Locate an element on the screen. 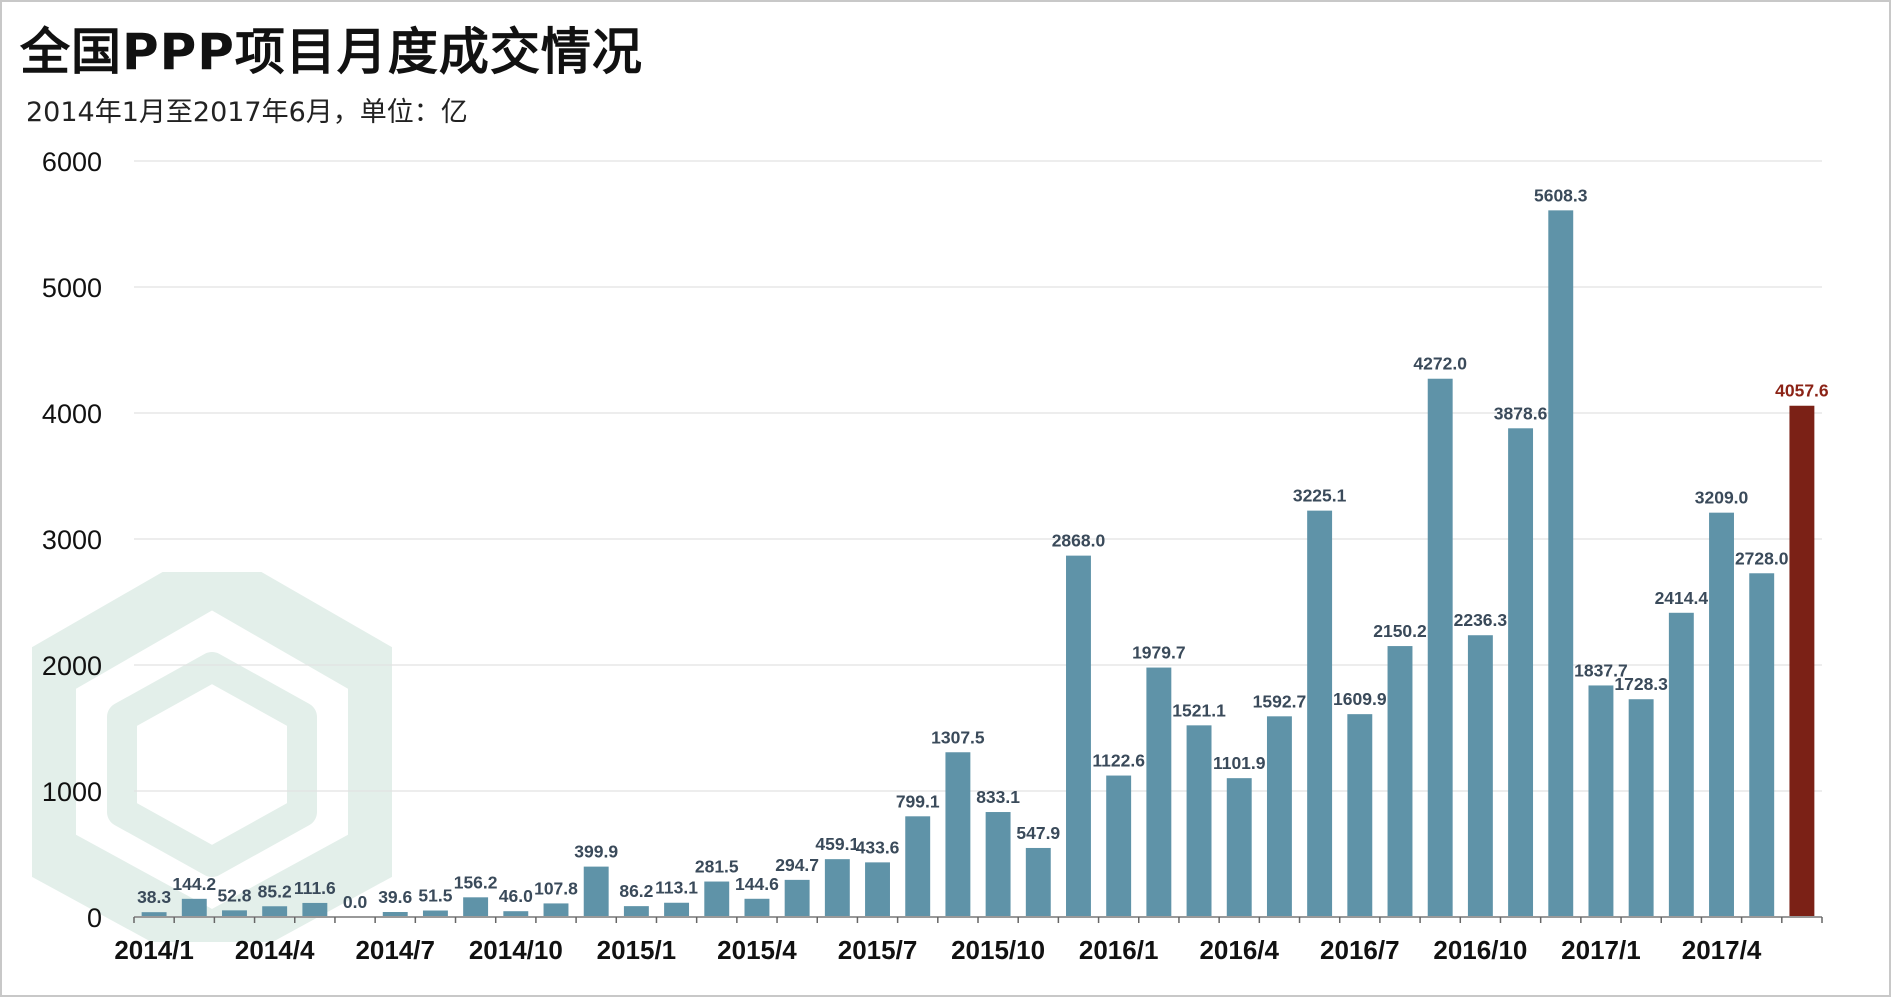  bar-value-label: 459.1 is located at coordinates (837, 844).